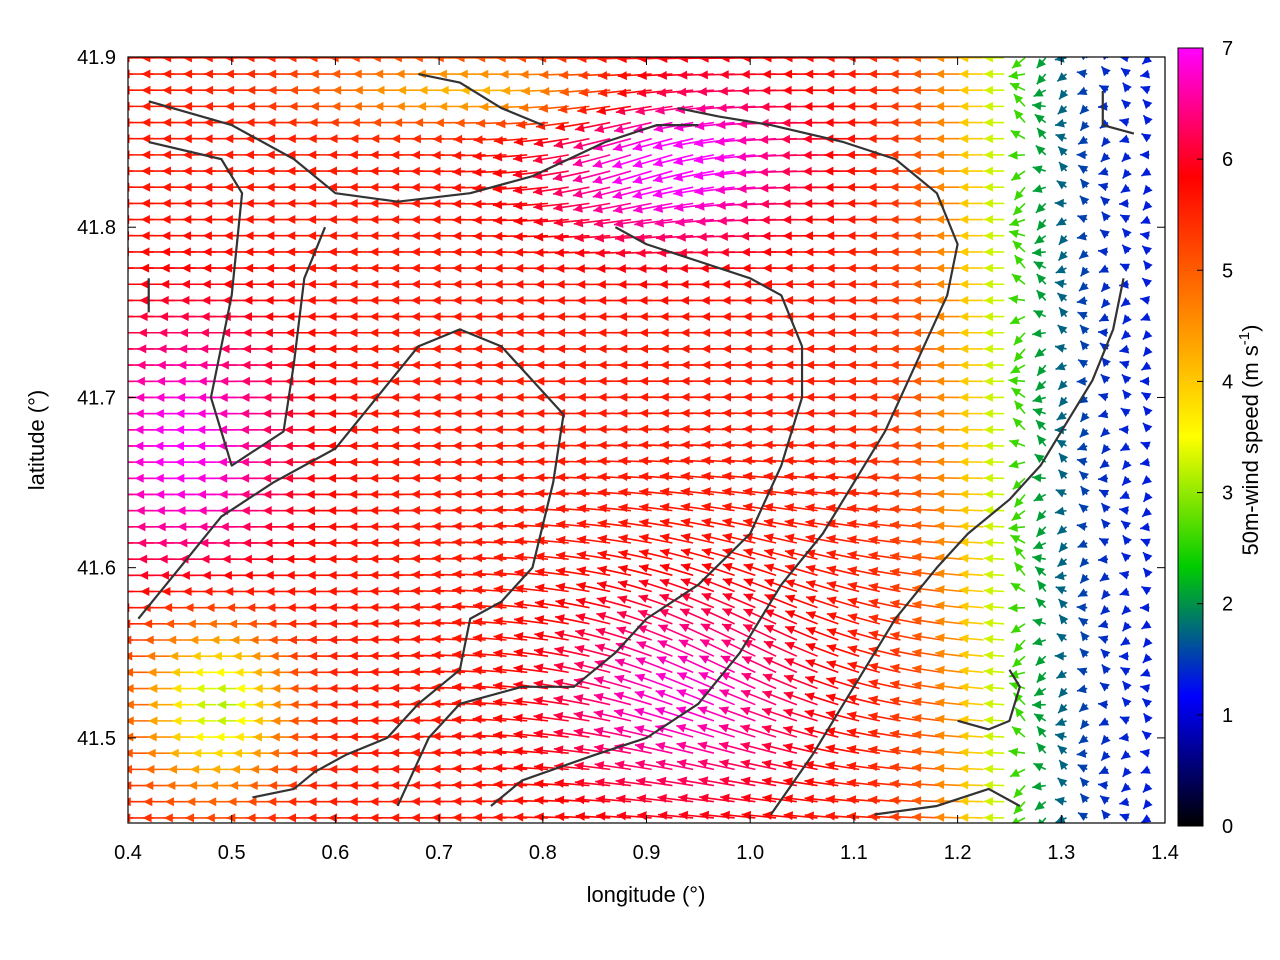  I want to click on x-tick-label: 0.6, so click(335, 853).